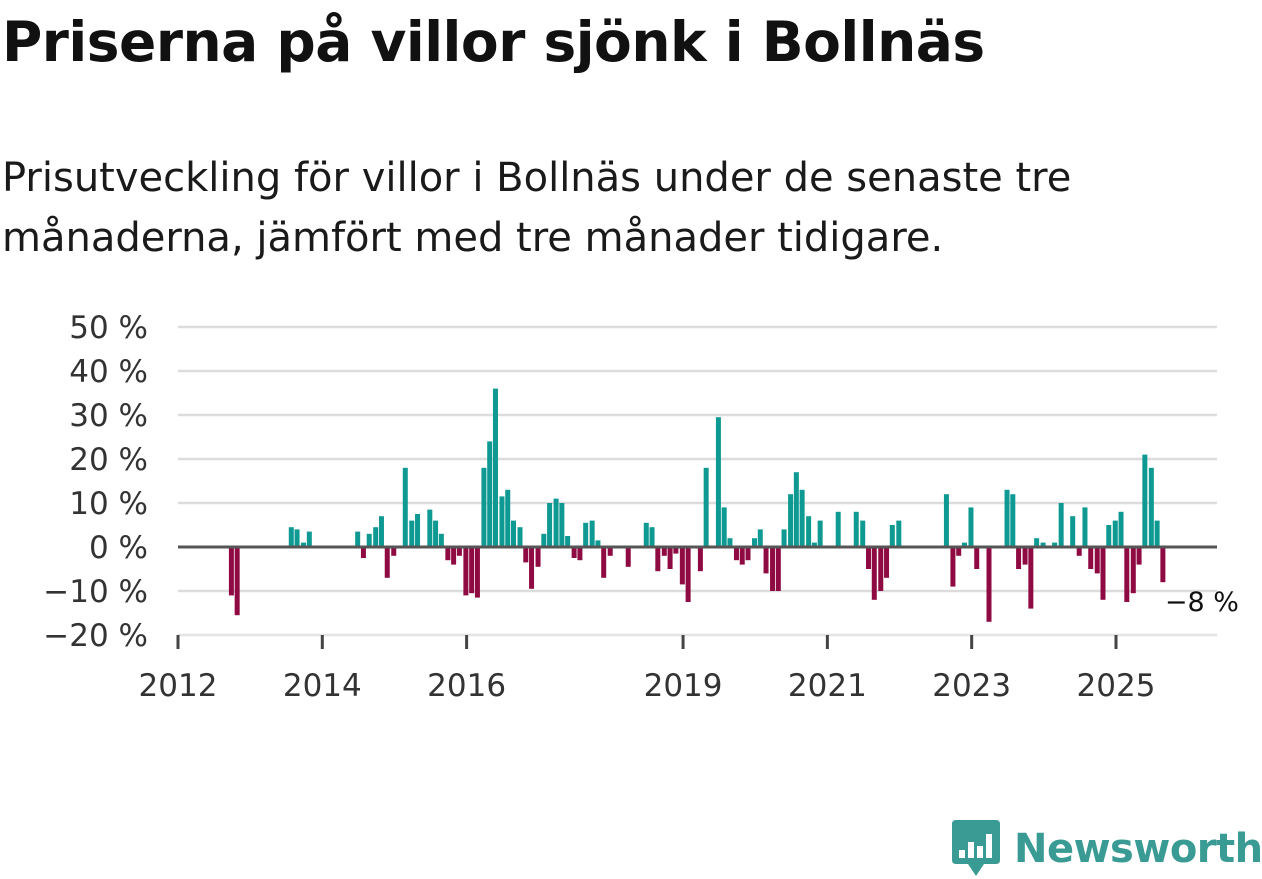  I want to click on y-tick-label: 30 %, so click(108, 416).